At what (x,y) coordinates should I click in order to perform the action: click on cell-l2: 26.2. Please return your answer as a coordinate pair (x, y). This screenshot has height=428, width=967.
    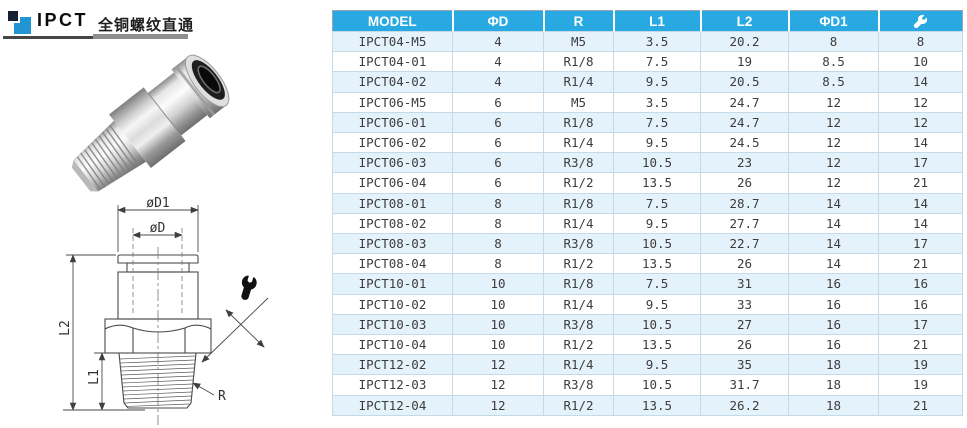
    Looking at the image, I should click on (744, 405).